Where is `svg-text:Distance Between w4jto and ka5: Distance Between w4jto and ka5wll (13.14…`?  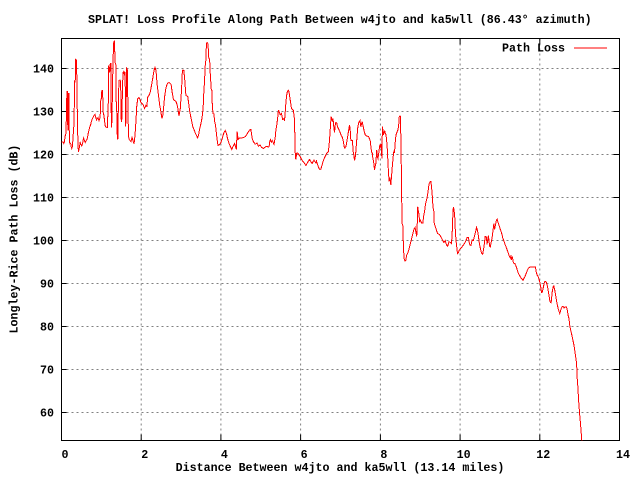
svg-text:Distance Between w4jto and ka5: Distance Between w4jto and ka5wll (13.14… is located at coordinates (340, 468).